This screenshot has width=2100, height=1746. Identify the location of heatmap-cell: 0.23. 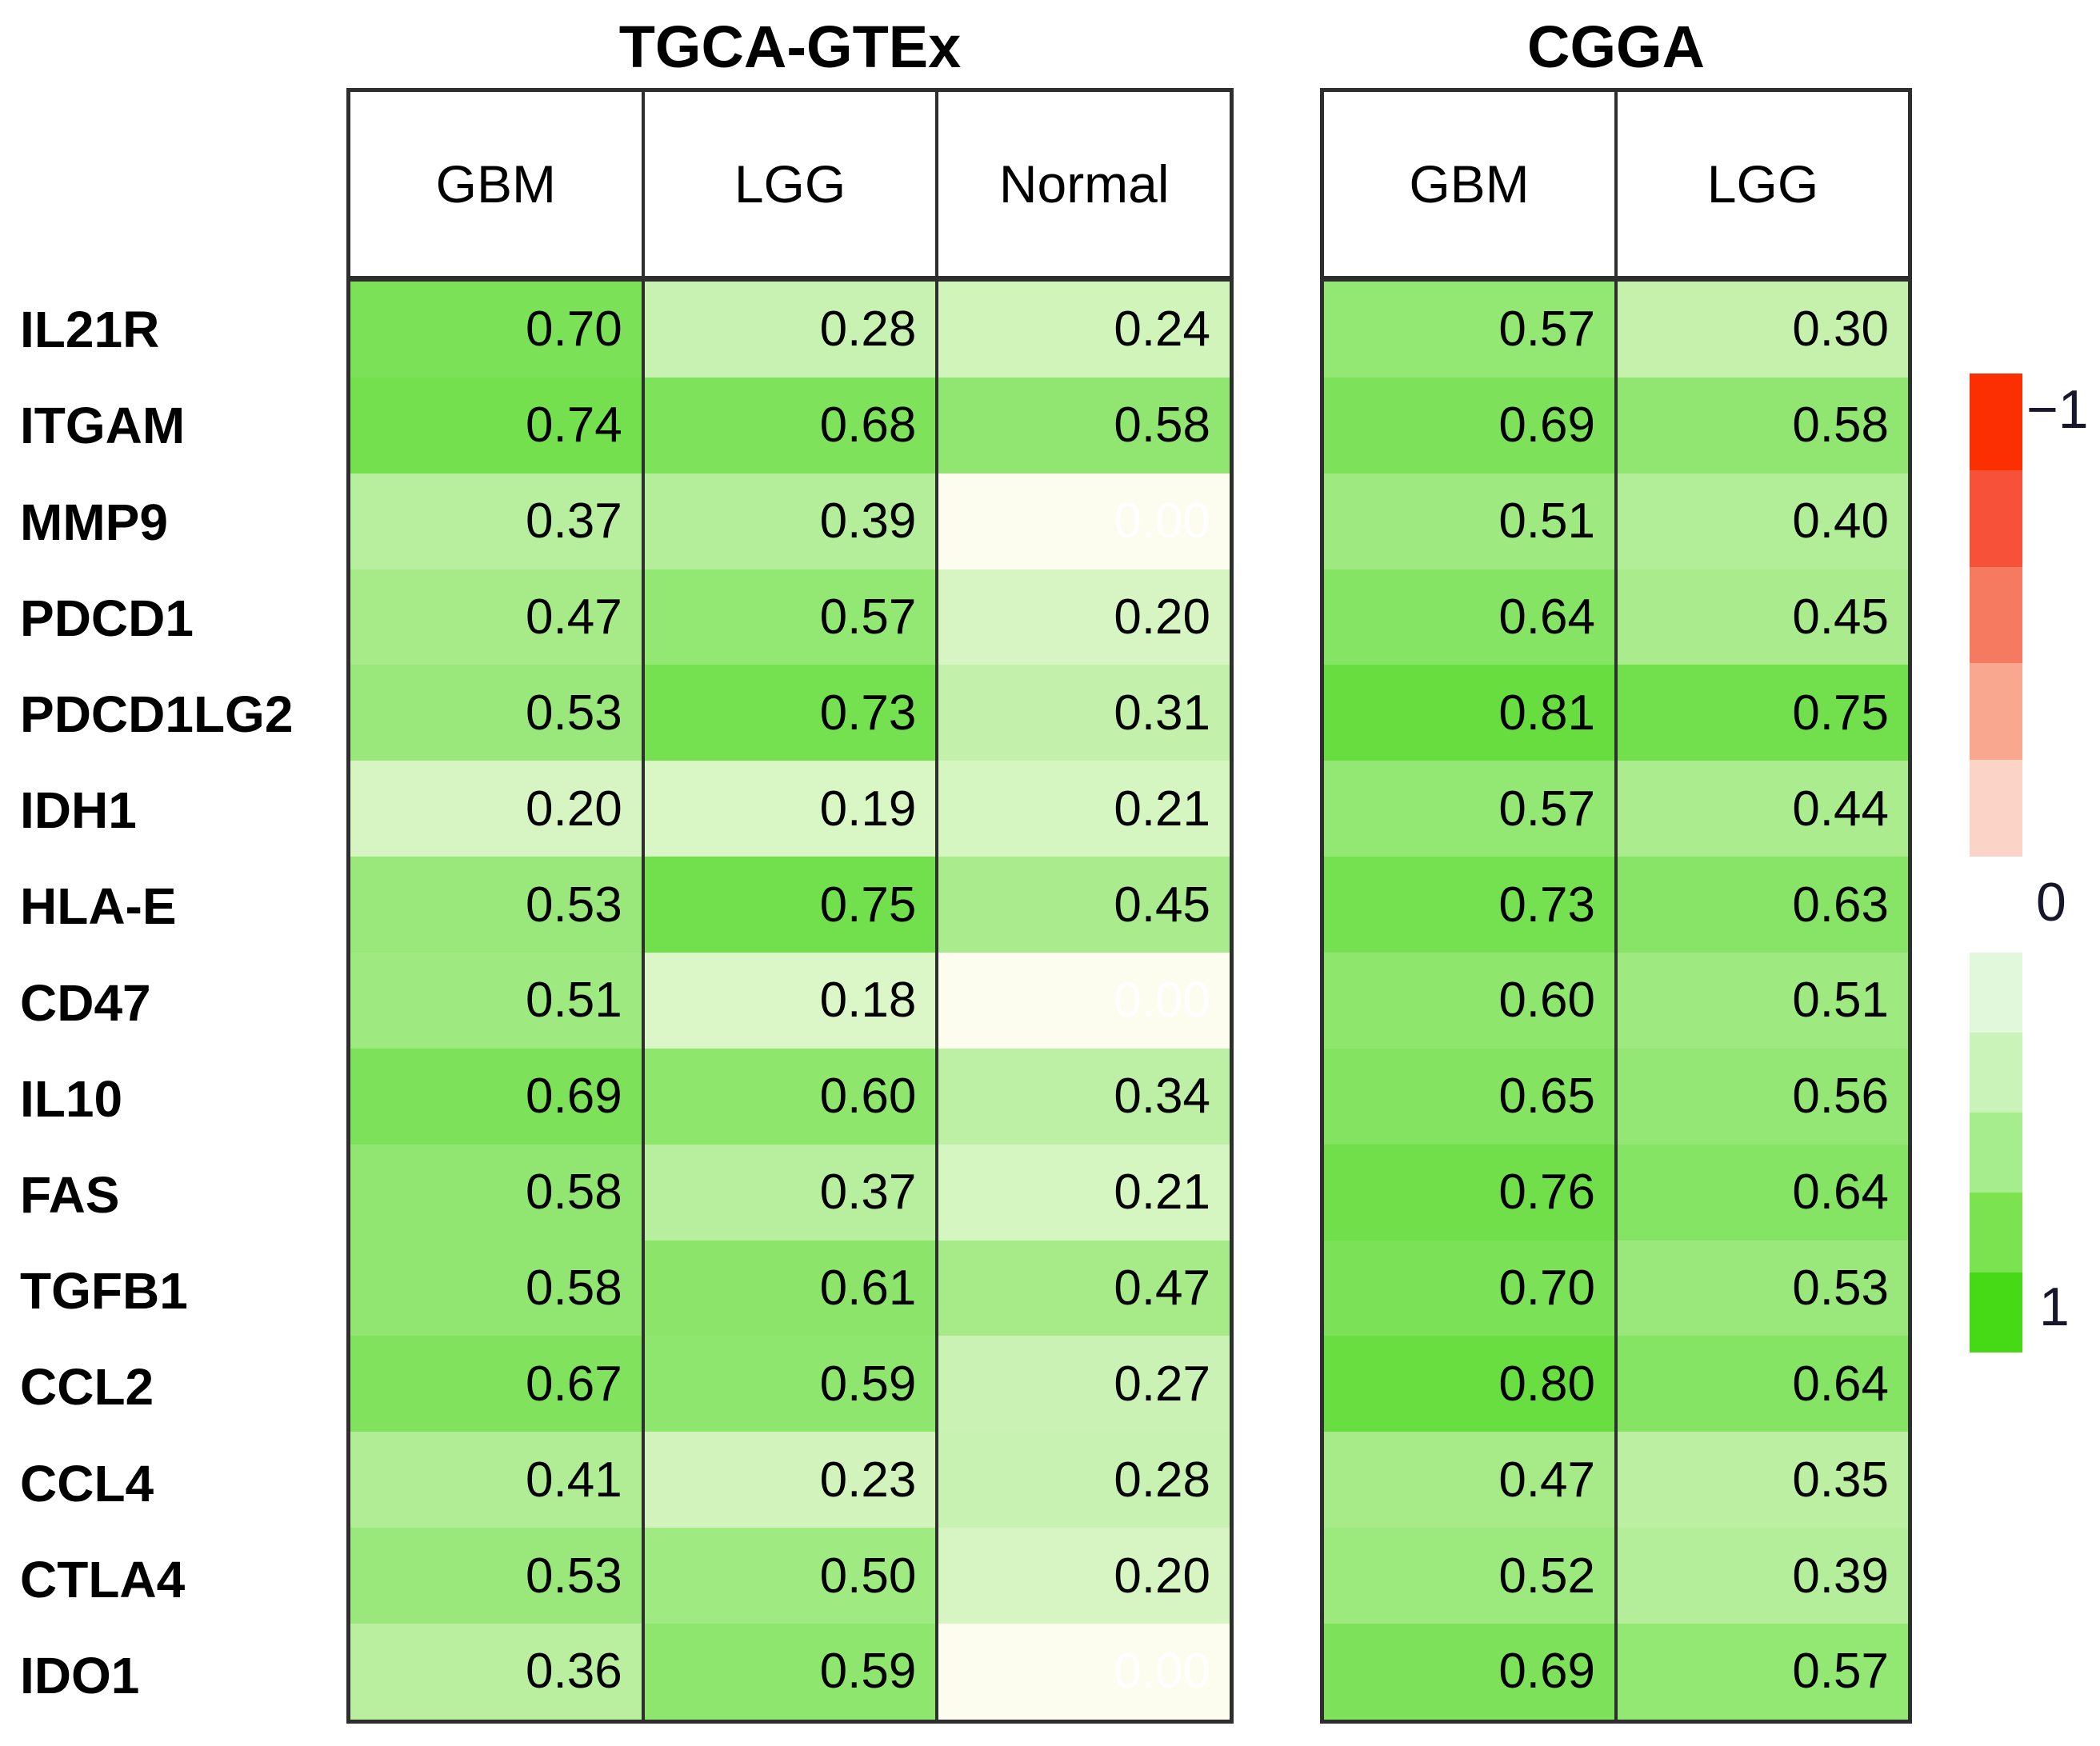
(791, 1480).